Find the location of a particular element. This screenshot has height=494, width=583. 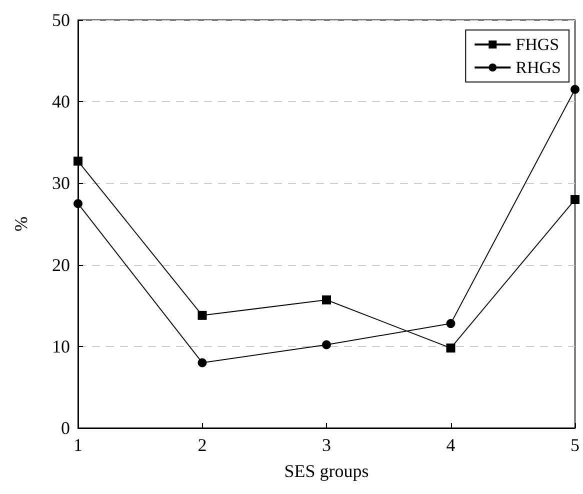

x-tick-label: 4 is located at coordinates (451, 445).